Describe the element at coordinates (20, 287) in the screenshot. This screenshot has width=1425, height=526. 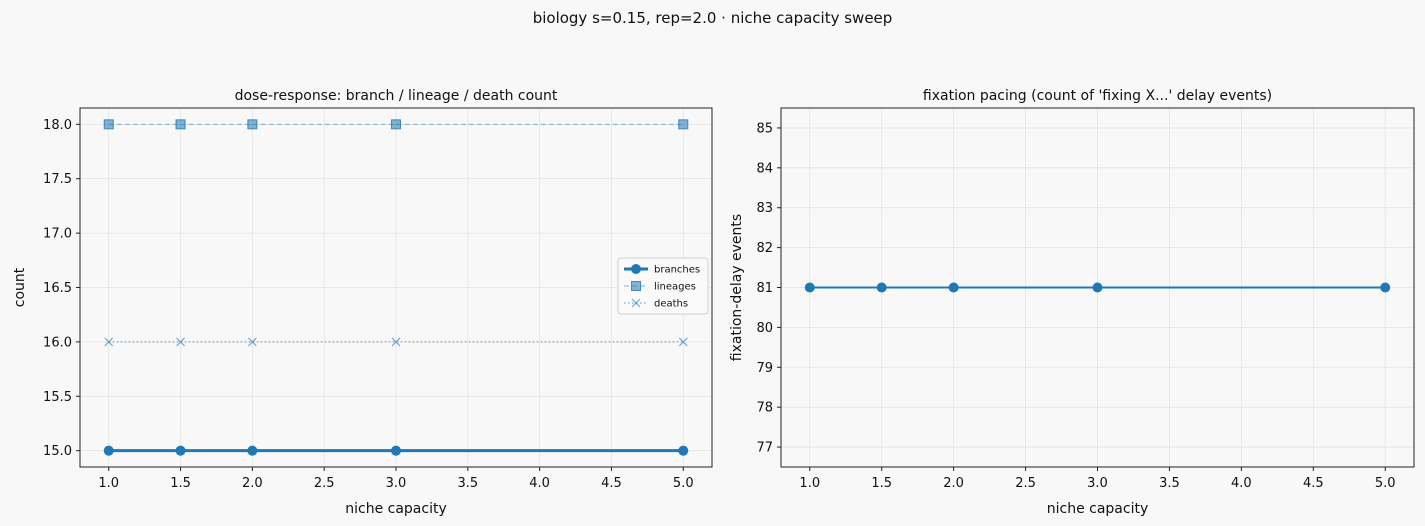
I see `y-axis-label: count` at that location.